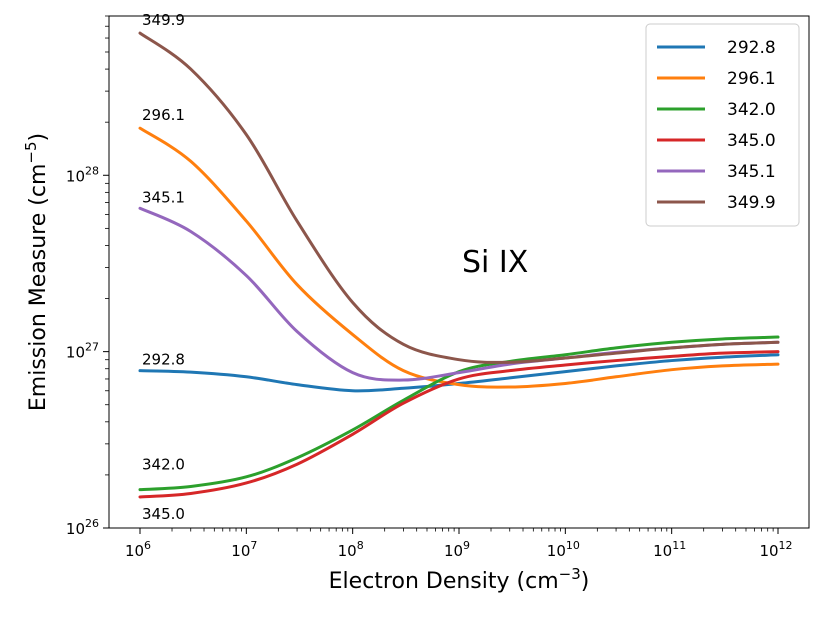 The width and height of the screenshot is (830, 623). I want to click on x-tick-label: 10¹¹, so click(669, 549).